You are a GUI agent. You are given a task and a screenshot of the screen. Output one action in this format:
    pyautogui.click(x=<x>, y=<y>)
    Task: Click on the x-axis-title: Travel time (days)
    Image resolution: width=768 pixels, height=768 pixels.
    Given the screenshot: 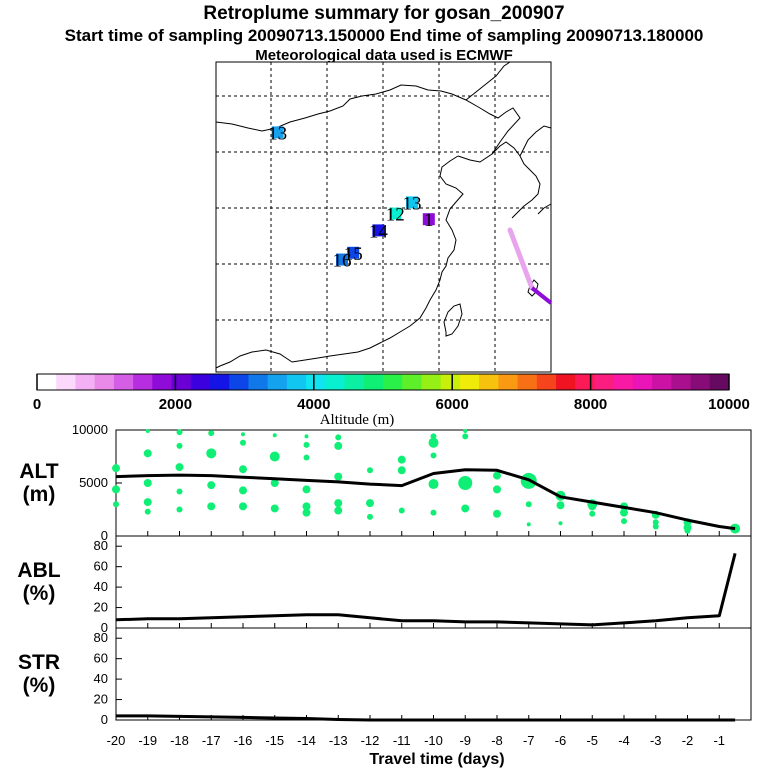 What is the action you would take?
    pyautogui.click(x=436, y=759)
    